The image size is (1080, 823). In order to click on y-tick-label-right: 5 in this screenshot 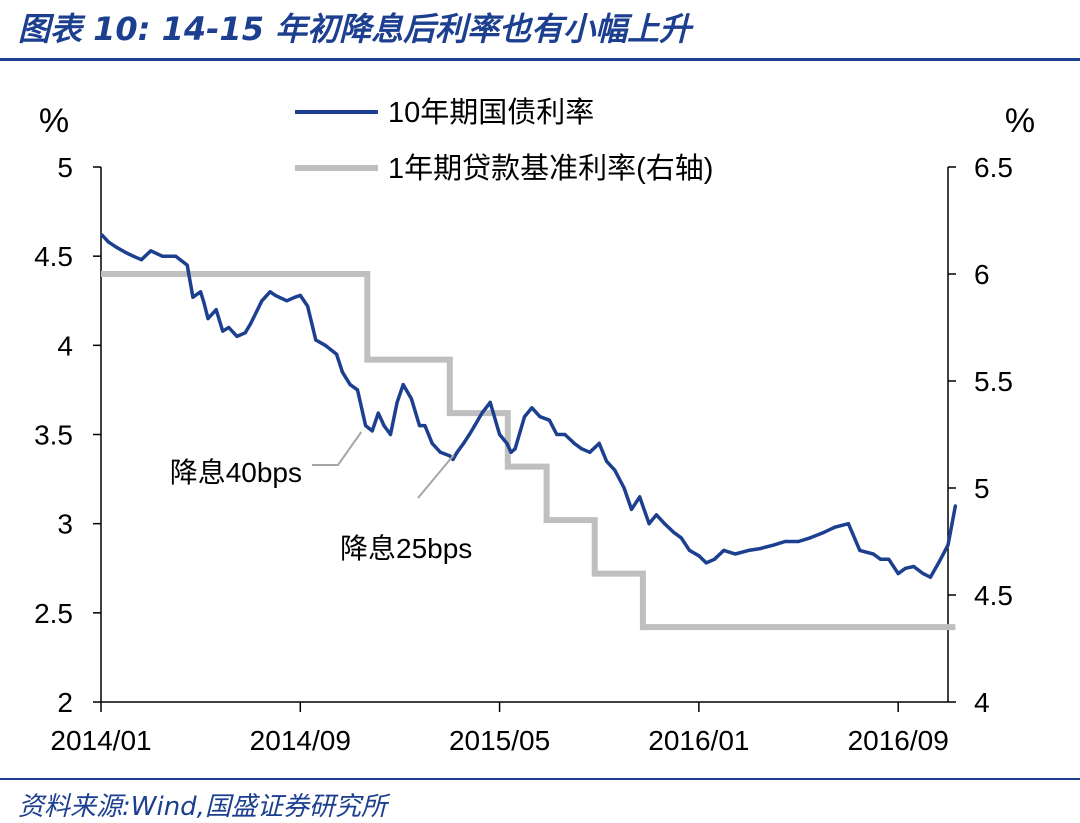, I will do `click(982, 488)`.